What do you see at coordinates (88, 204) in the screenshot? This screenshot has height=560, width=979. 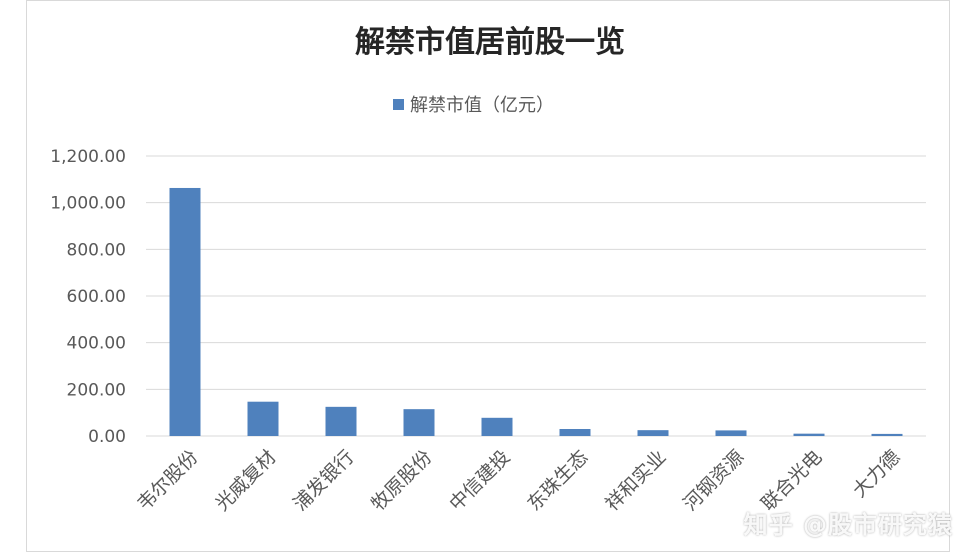 I see `y-tick-label: 1,000.00` at bounding box center [88, 204].